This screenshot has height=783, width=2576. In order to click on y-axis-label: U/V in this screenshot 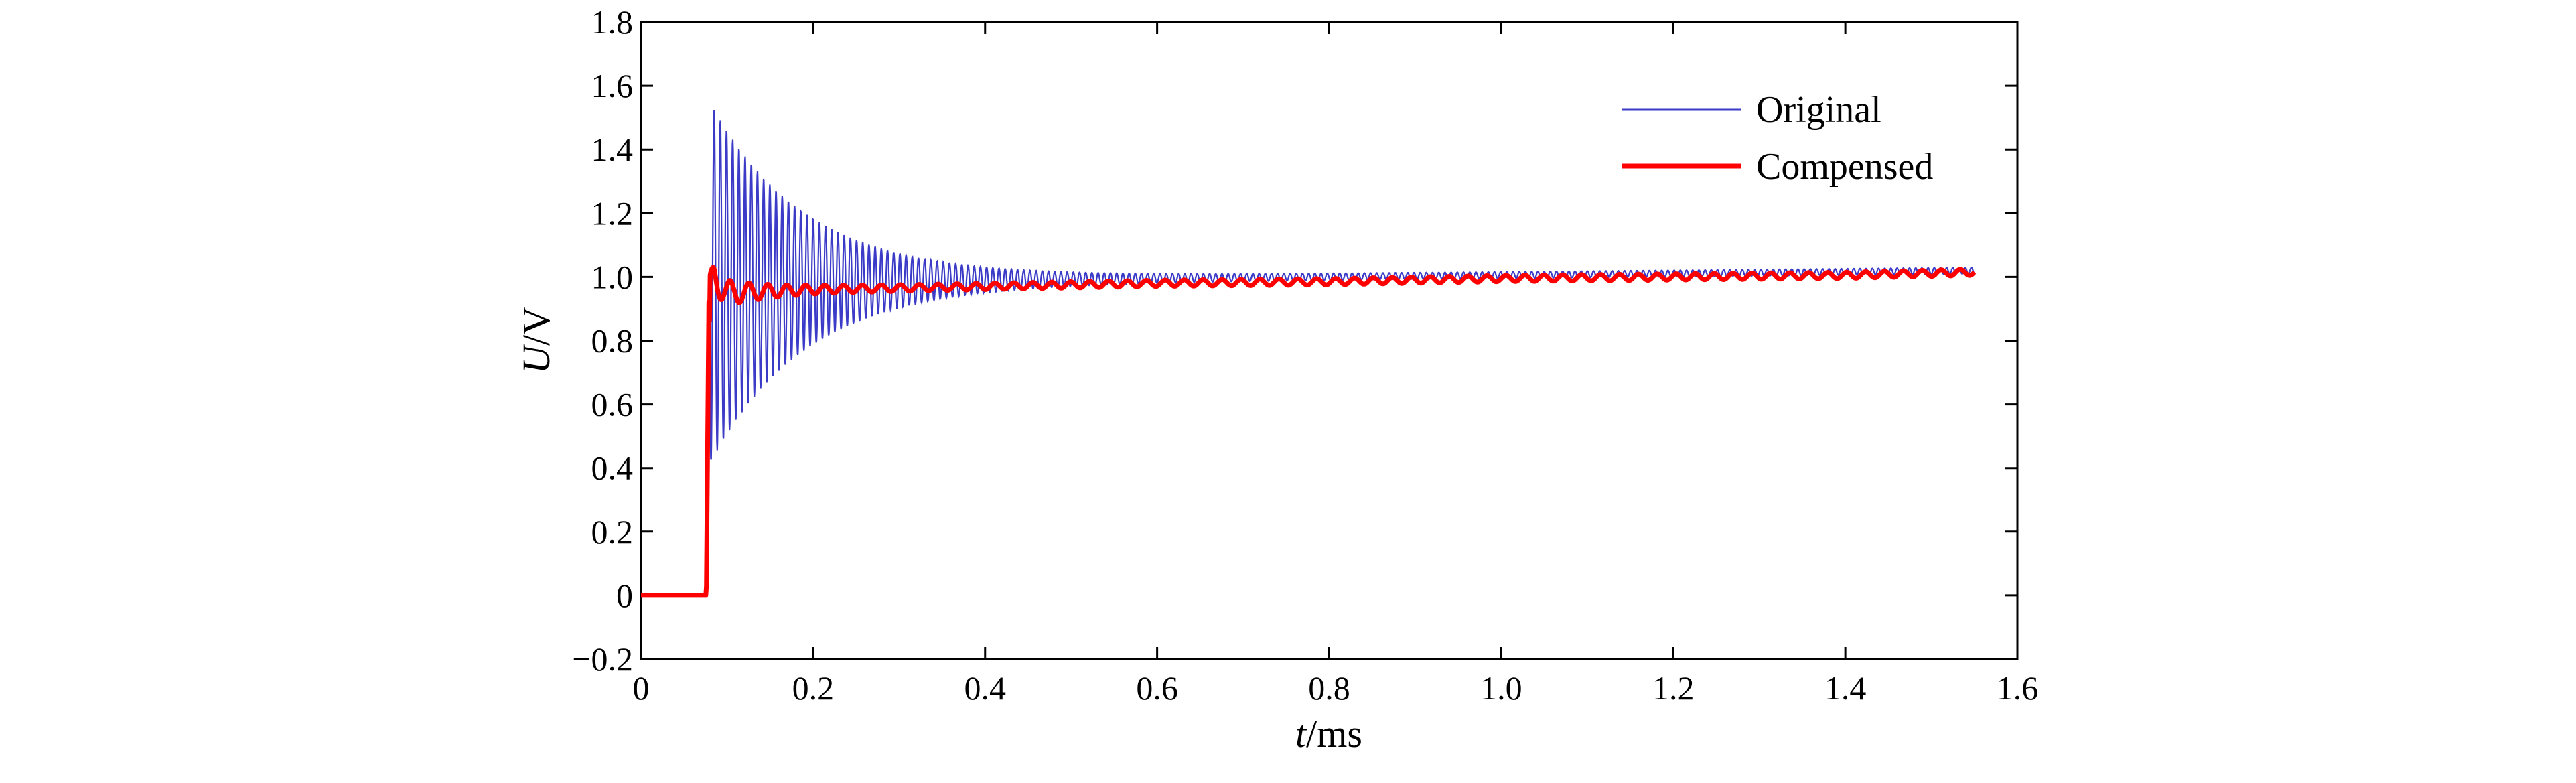, I will do `click(536, 340)`.